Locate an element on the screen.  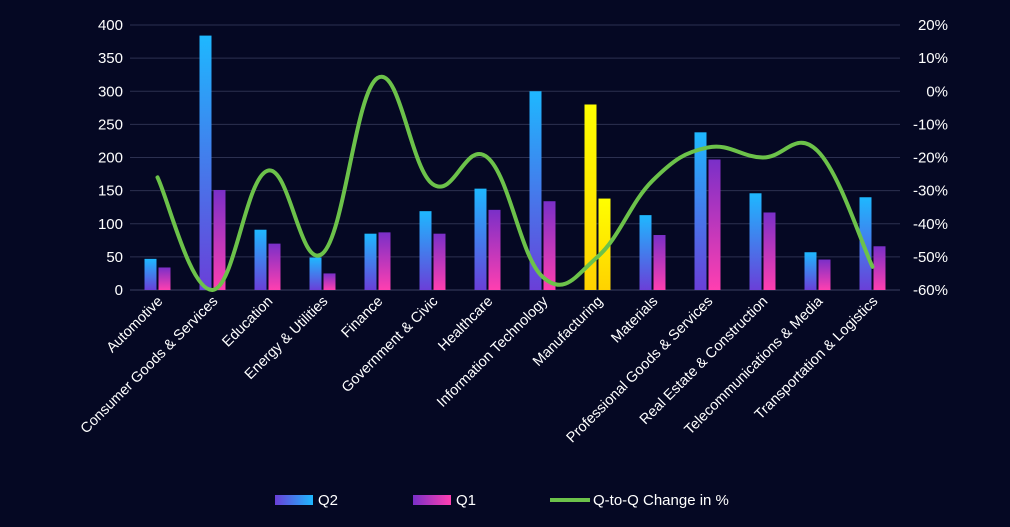
legend-label: Q2 is located at coordinates (328, 500).